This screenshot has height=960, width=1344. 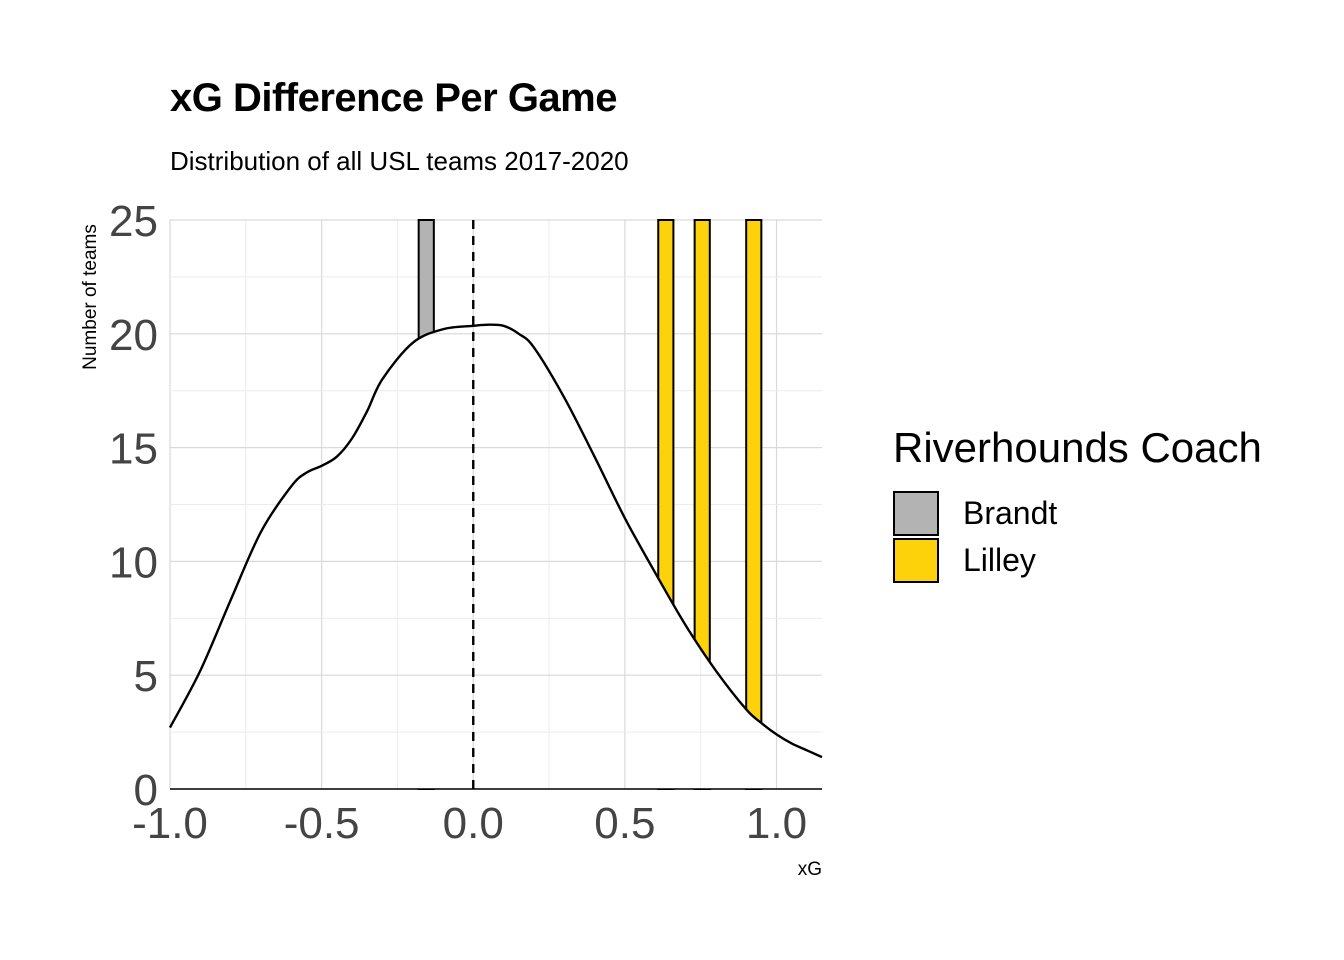 I want to click on y-tick-label: 5, so click(x=146, y=676).